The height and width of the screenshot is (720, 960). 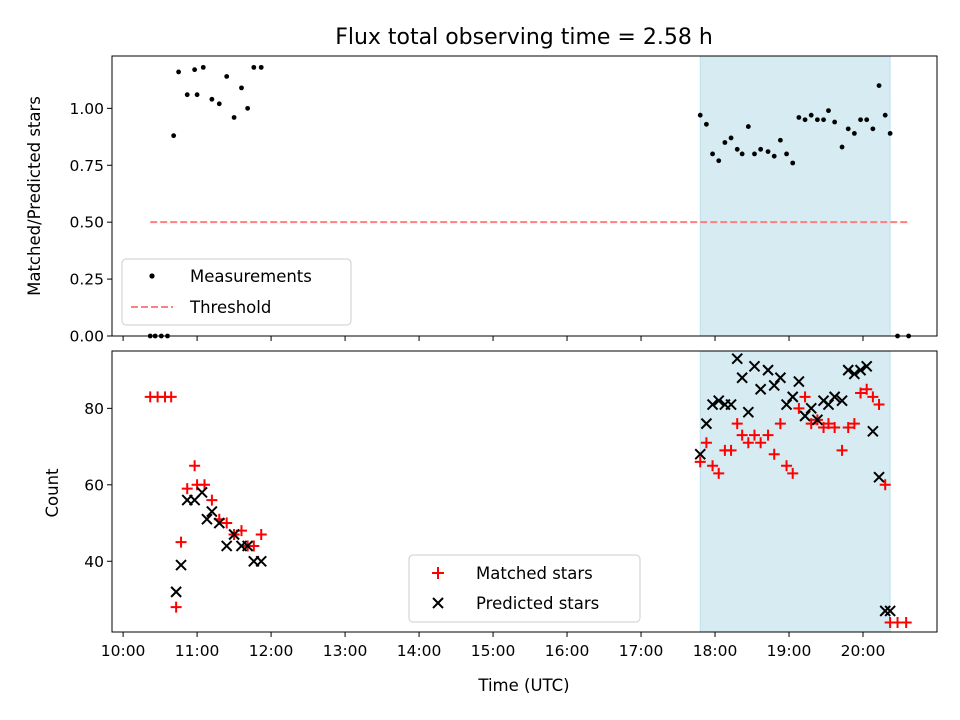 What do you see at coordinates (438, 573) in the screenshot?
I see `legend-matched-stars-marker` at bounding box center [438, 573].